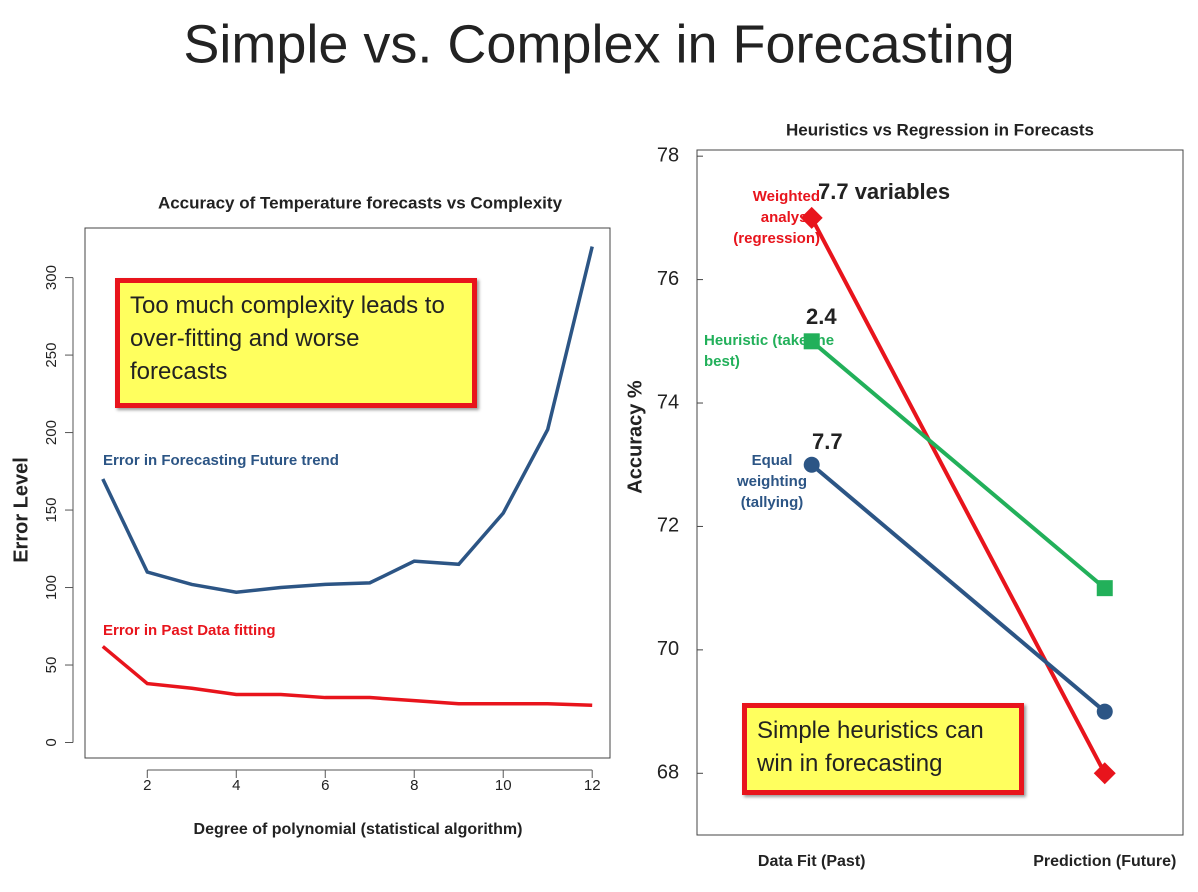 This screenshot has height=892, width=1198. Describe the element at coordinates (51, 510) in the screenshot. I see `y-tick-label: 150` at that location.